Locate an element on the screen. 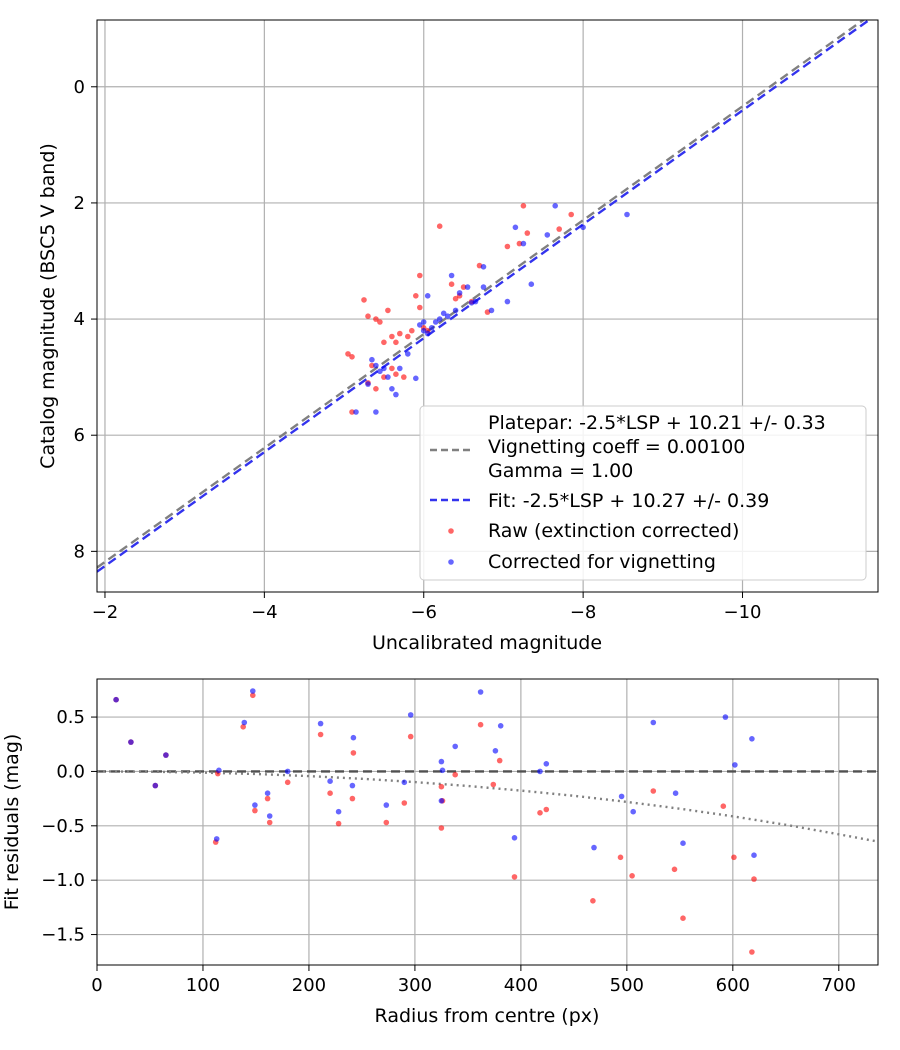  legend-entry-fit: Fit: -2.5*LSP + 10.27 +/- 0.39 is located at coordinates (628, 501).